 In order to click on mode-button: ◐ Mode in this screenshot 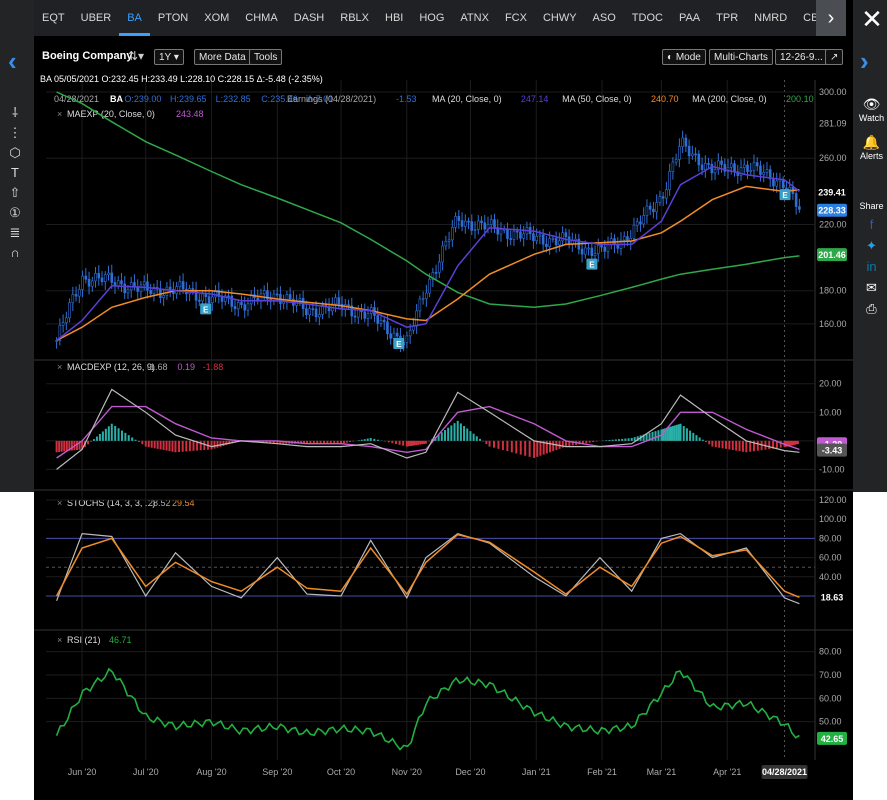, I will do `click(684, 57)`.